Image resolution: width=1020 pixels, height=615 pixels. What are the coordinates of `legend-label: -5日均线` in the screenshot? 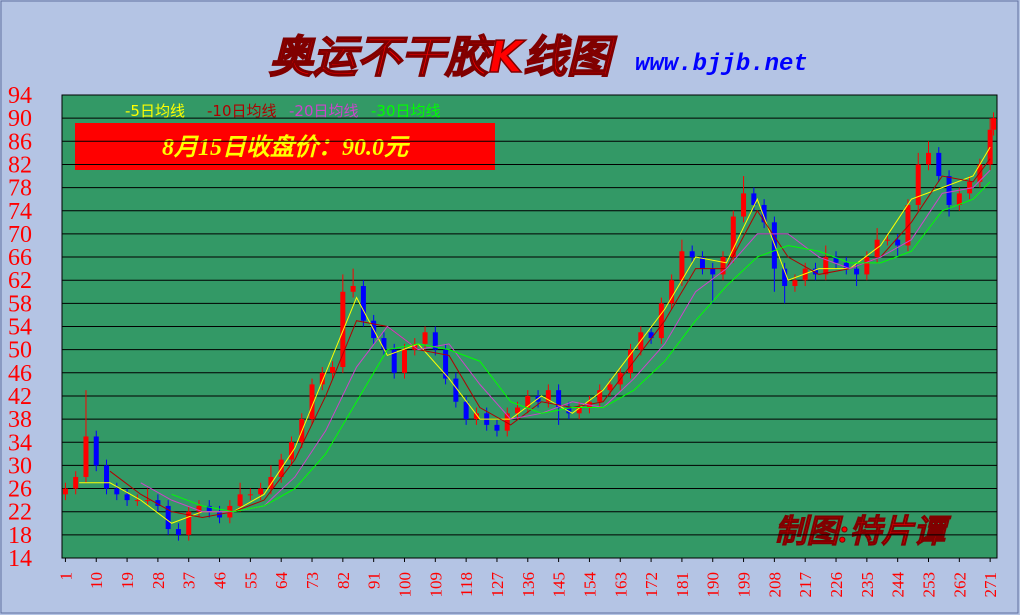 It's located at (155, 111).